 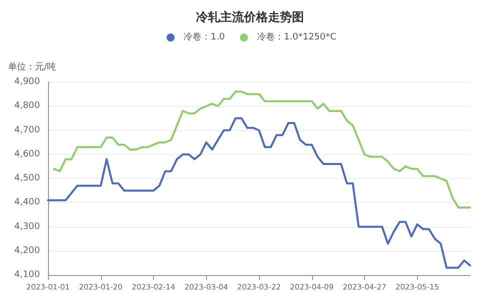 I want to click on y-tick-label: 4,500, so click(x=27, y=179).